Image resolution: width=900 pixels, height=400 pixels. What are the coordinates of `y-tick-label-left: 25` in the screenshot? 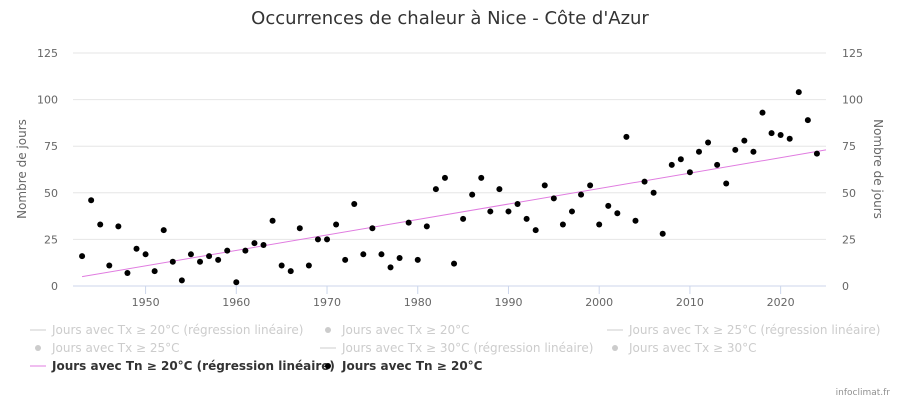 It's located at (51, 239).